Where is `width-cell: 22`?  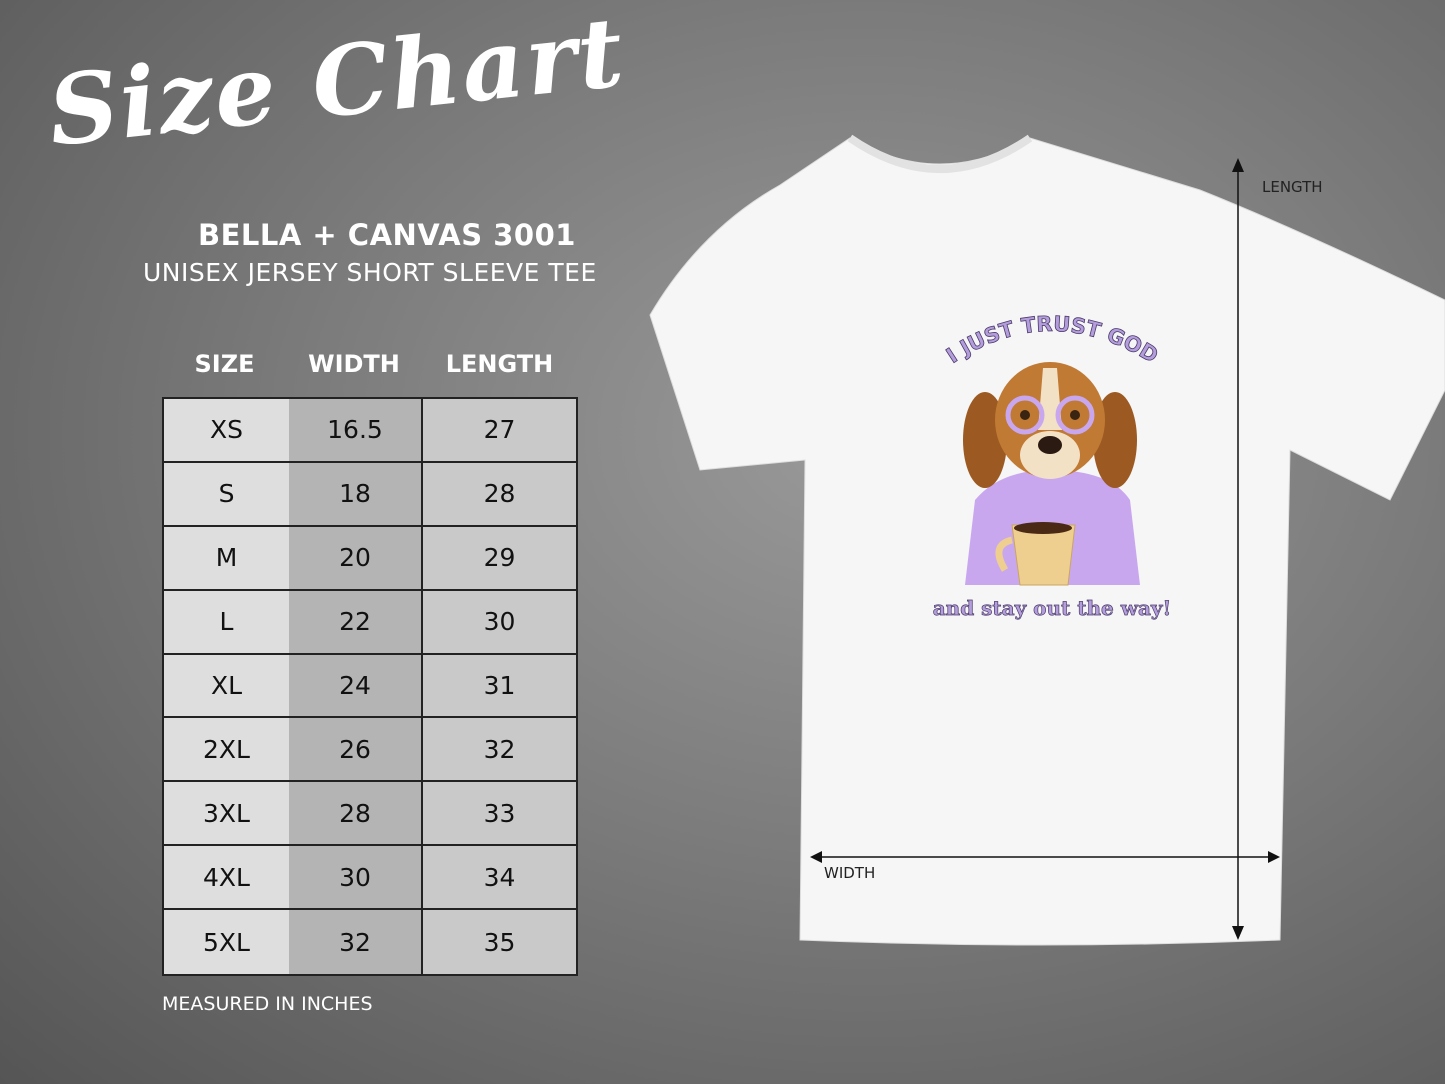
width-cell: 22 is located at coordinates (356, 622).